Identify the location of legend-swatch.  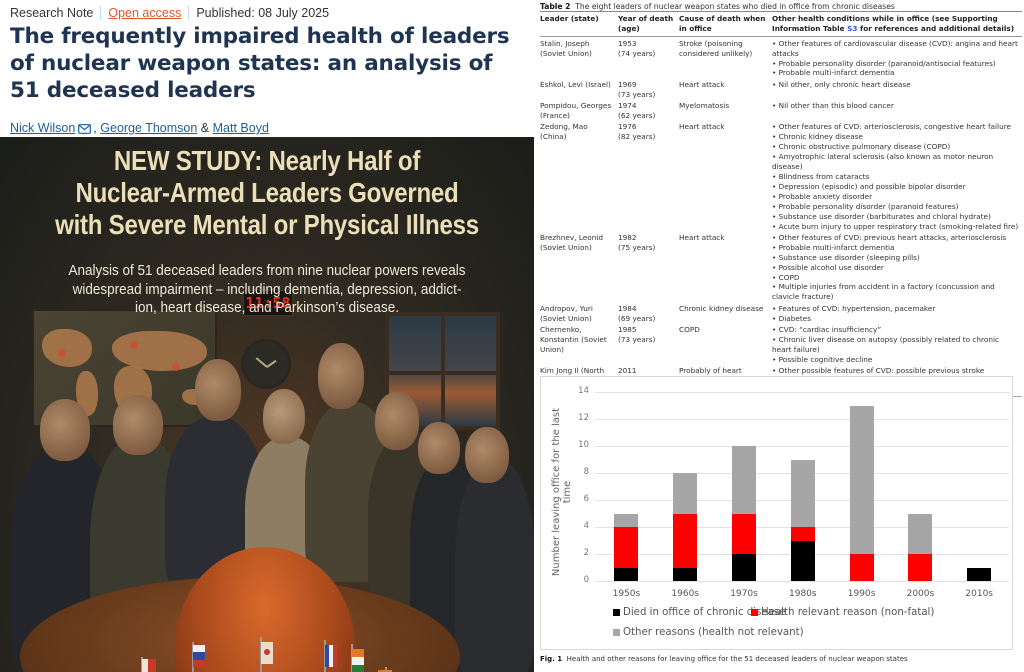
(754, 612).